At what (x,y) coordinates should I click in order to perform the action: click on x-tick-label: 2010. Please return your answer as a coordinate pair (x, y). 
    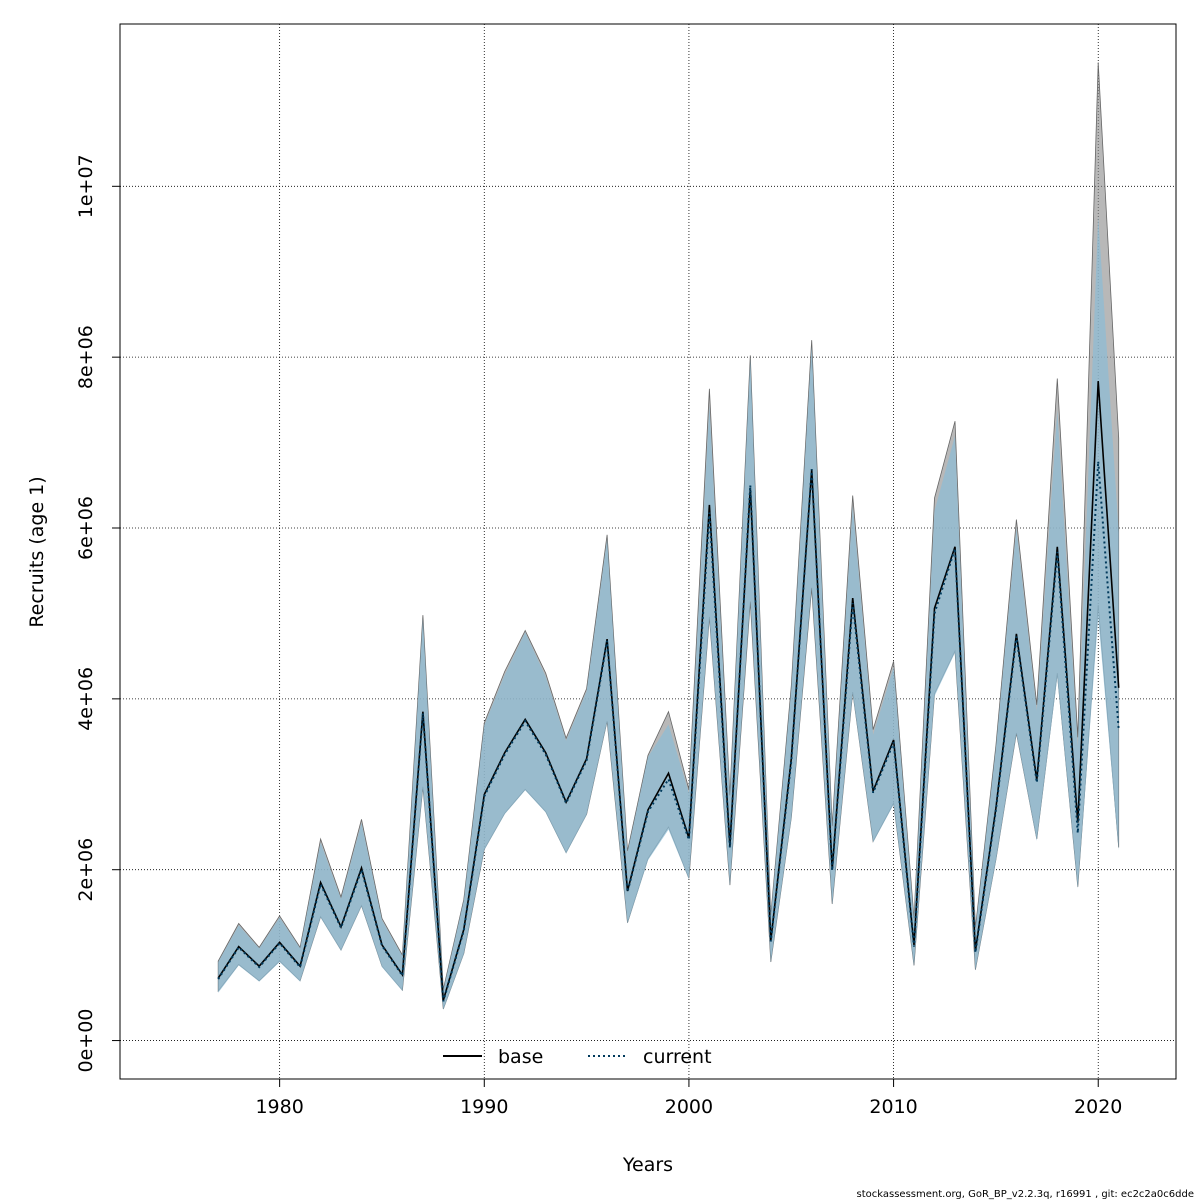
    Looking at the image, I should click on (893, 1107).